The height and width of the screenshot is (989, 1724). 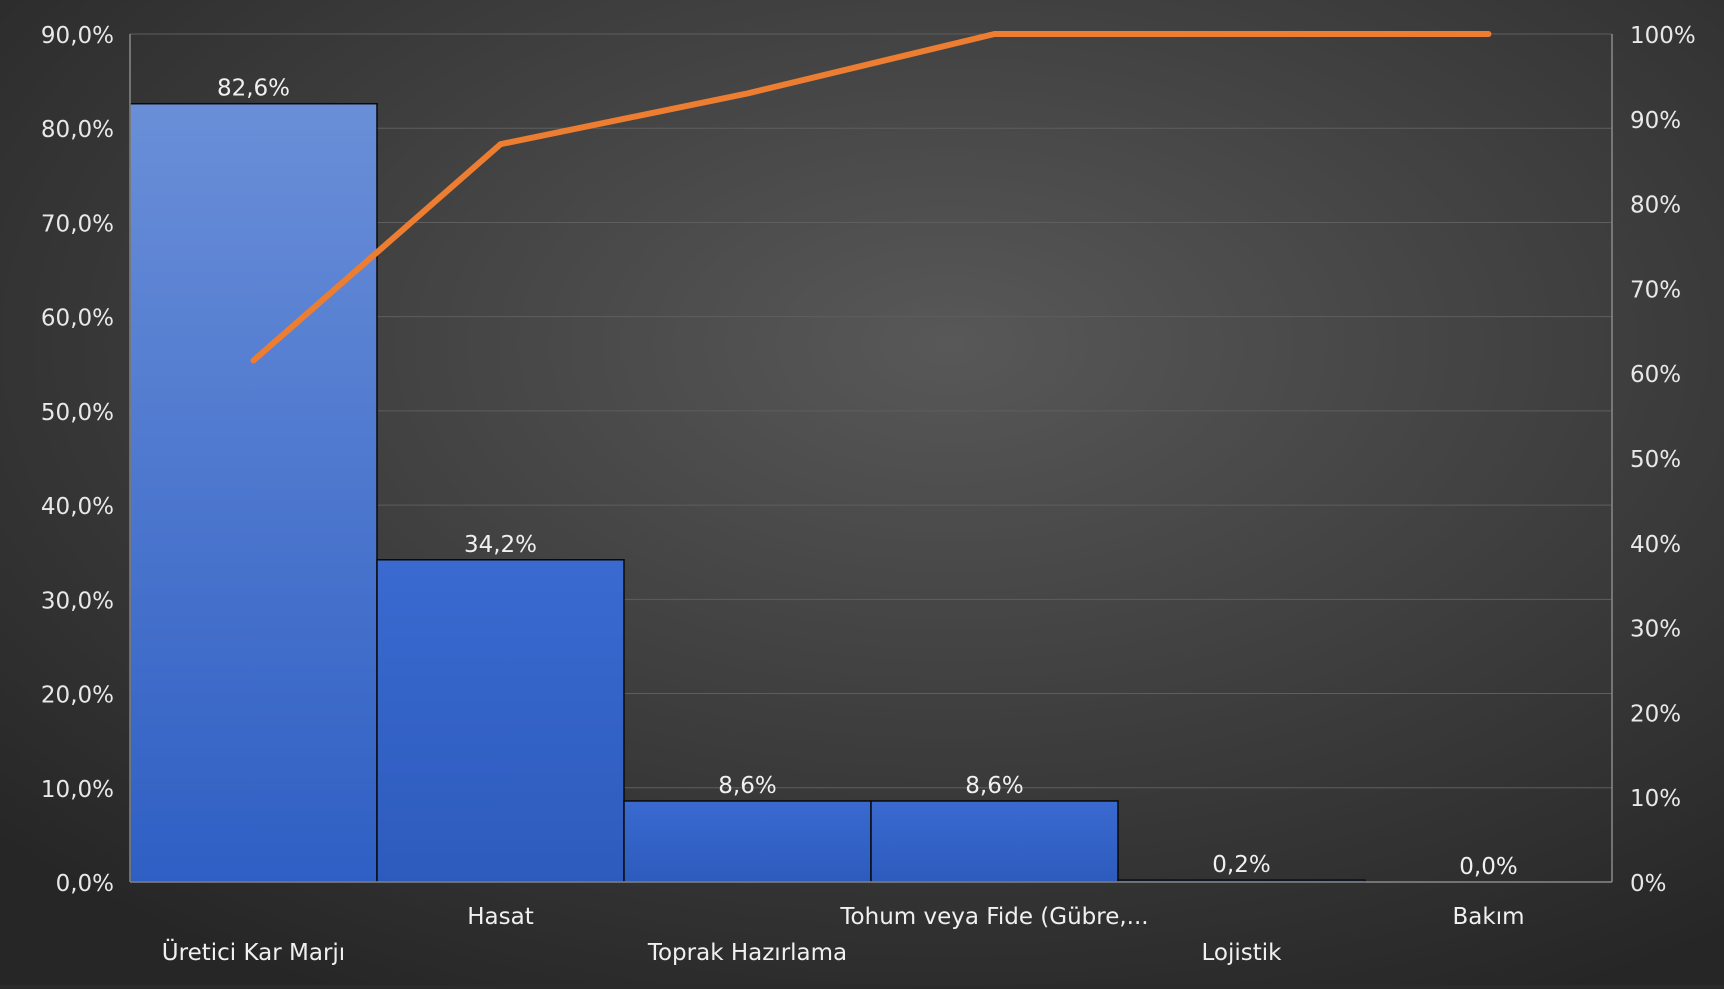 What do you see at coordinates (1241, 865) in the screenshot?
I see `bar-data-label: 0,2%` at bounding box center [1241, 865].